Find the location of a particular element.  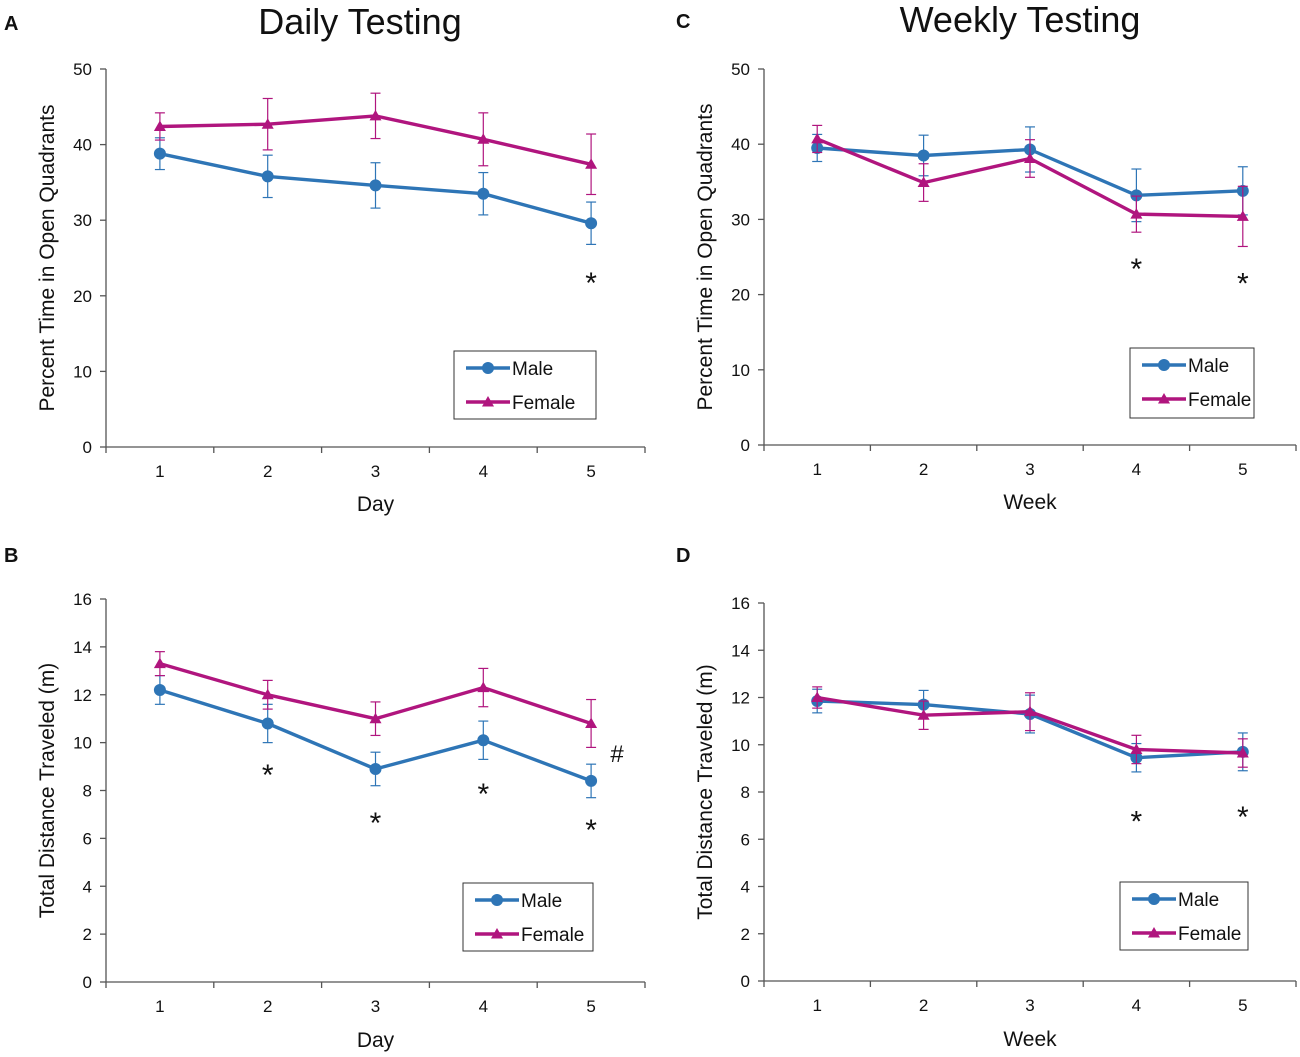

male-series is located at coordinates (375, 736).